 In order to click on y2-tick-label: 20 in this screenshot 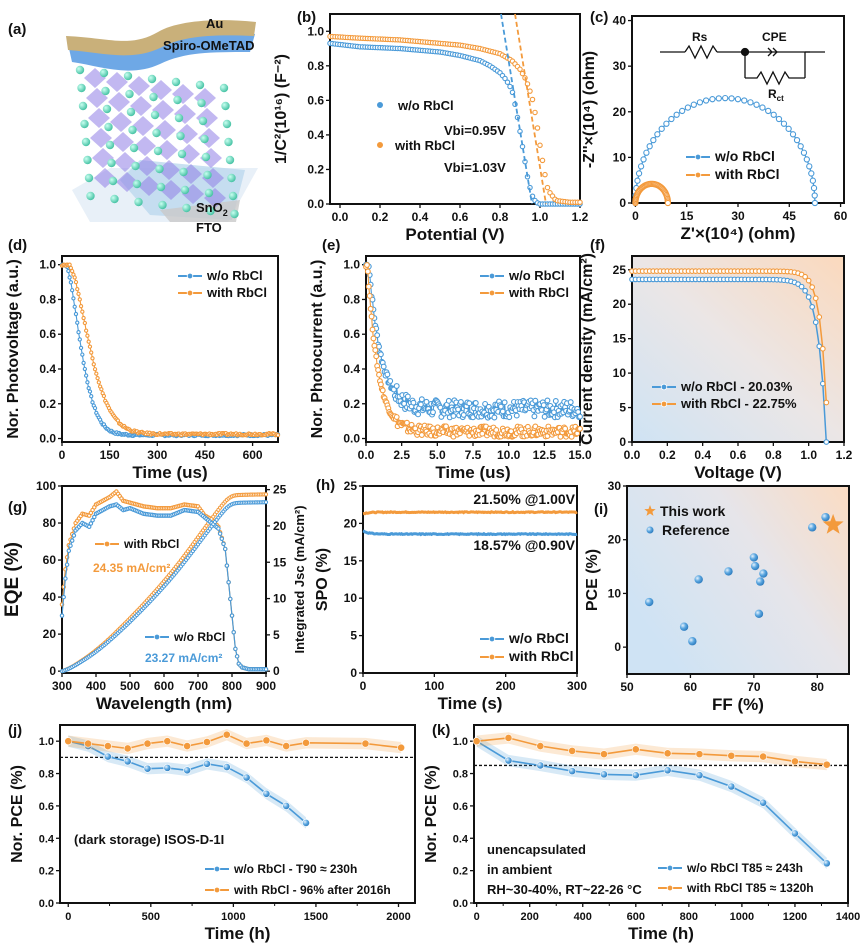, I will do `click(280, 526)`.